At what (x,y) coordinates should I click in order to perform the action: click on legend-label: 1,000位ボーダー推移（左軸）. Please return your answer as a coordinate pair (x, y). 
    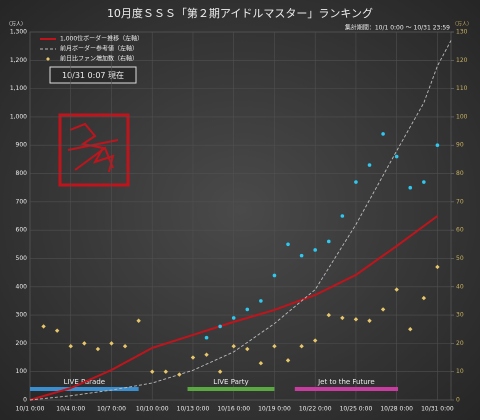
    Looking at the image, I should click on (101, 39).